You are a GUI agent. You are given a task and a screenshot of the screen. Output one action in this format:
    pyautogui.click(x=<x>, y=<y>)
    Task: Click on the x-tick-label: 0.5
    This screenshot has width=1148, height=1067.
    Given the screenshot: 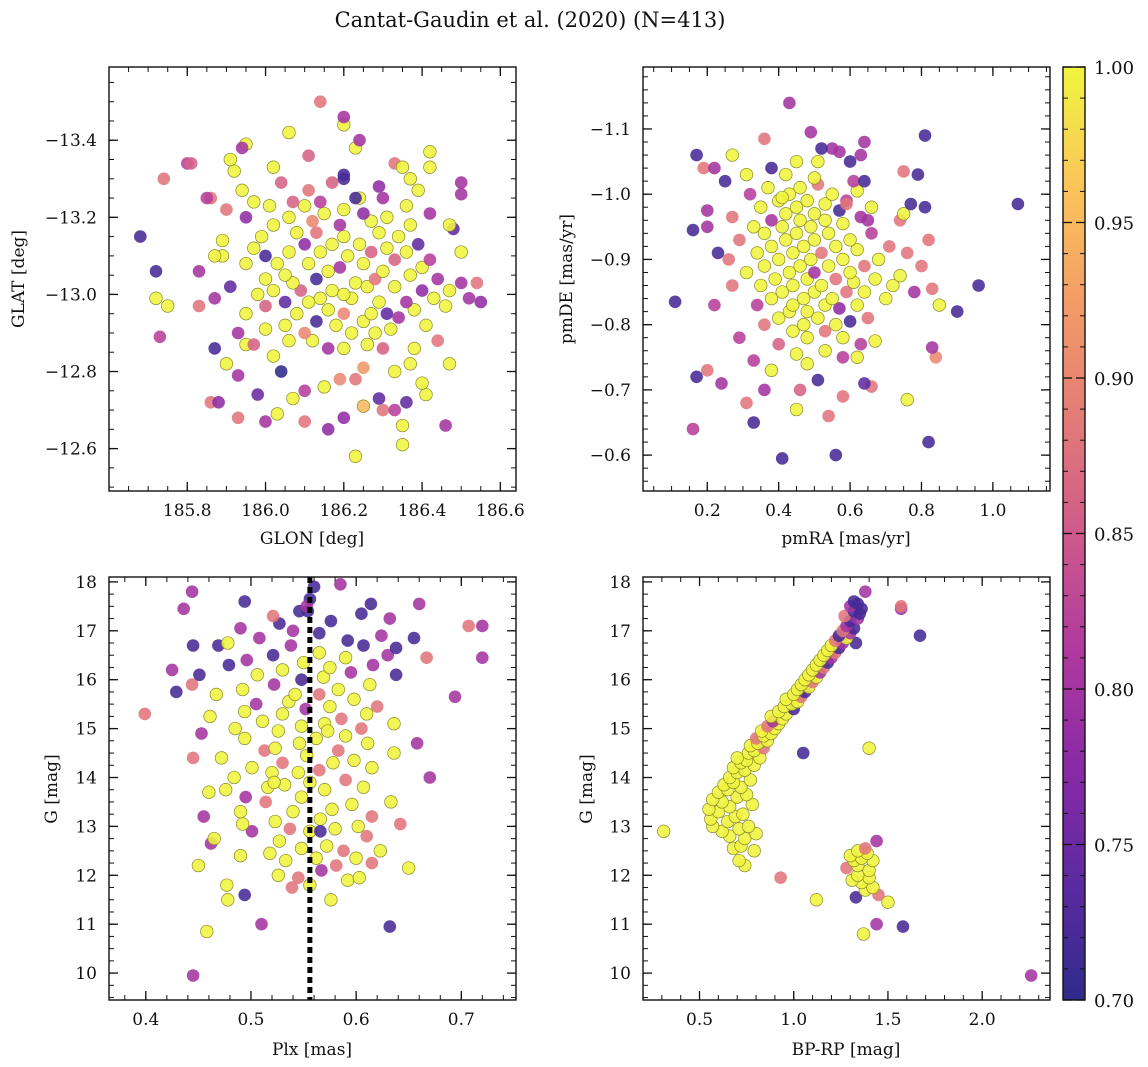 What is the action you would take?
    pyautogui.click(x=699, y=1020)
    